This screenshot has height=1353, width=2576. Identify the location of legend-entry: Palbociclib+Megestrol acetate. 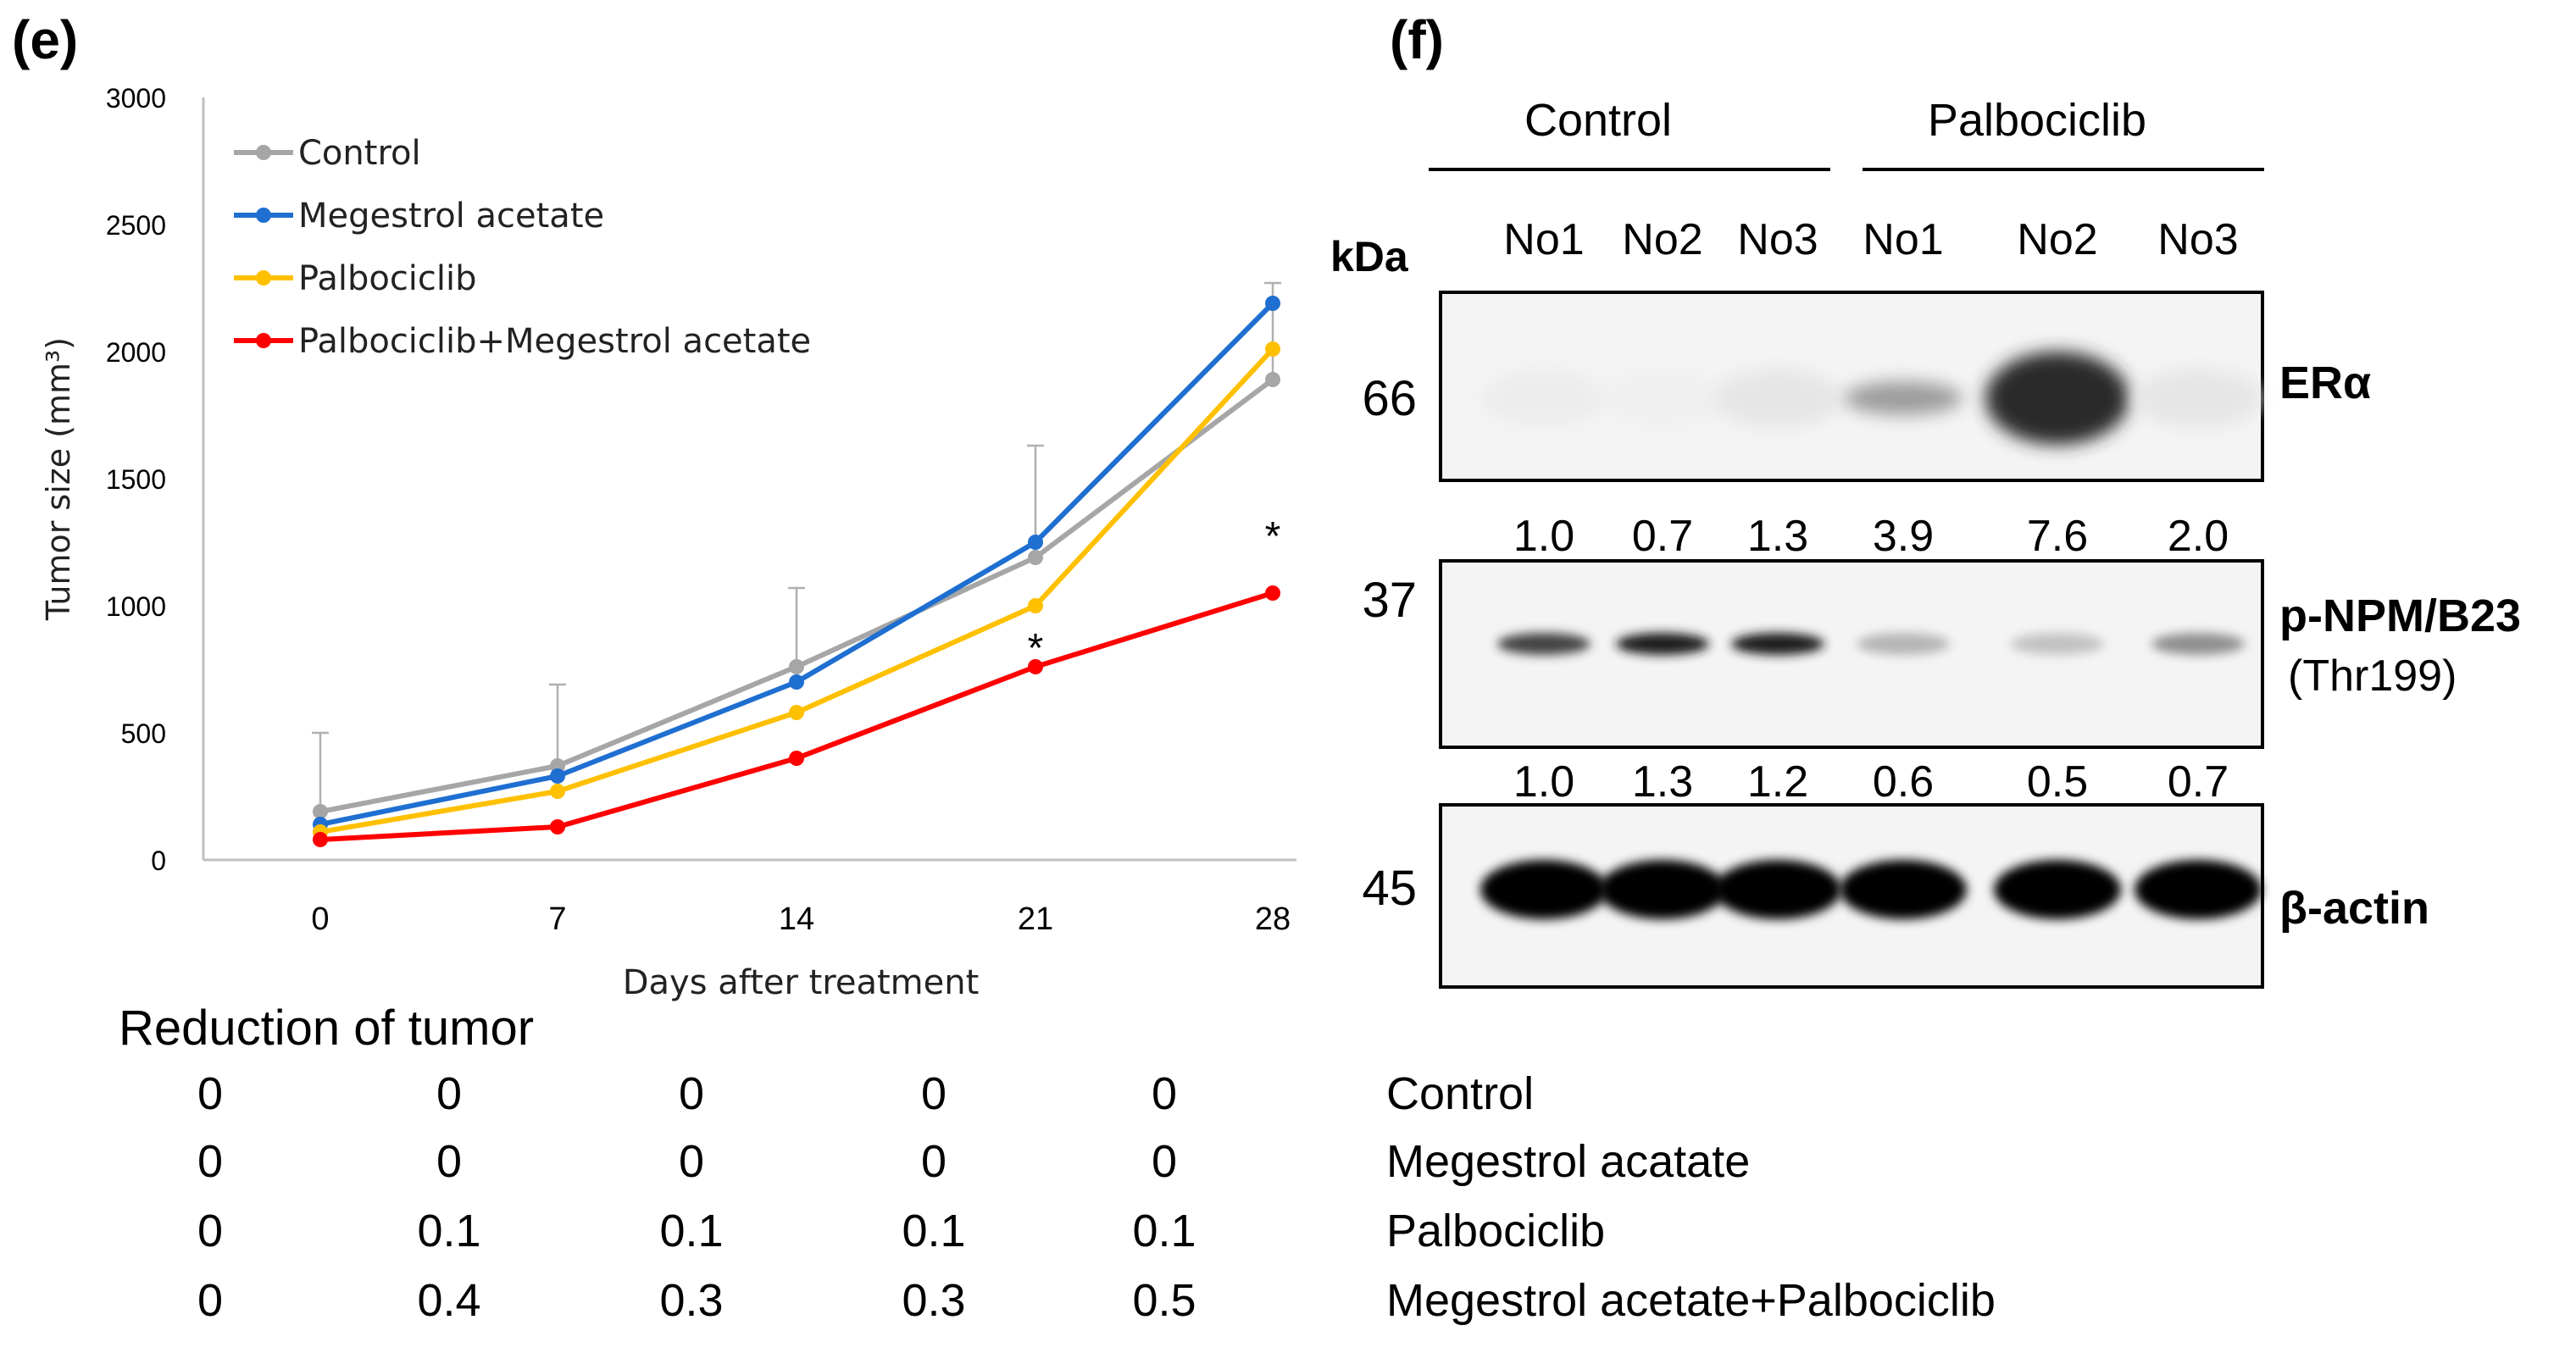
(554, 342).